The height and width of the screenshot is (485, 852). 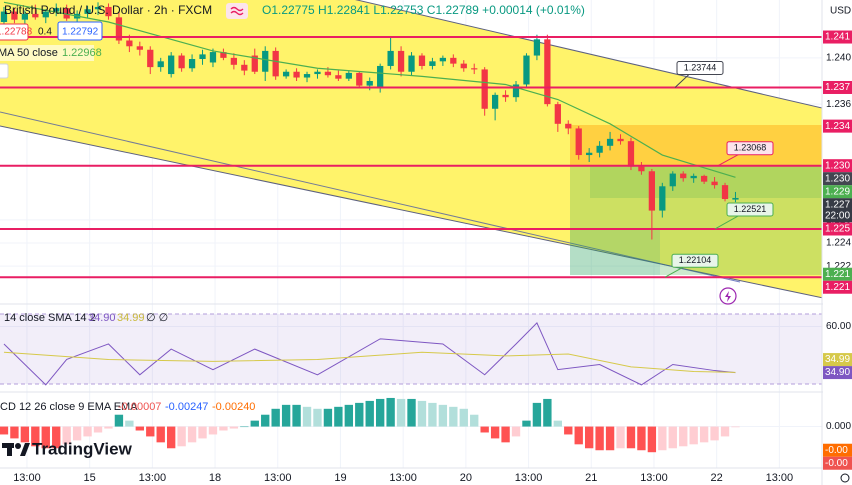 I want to click on price-label: -0.00, so click(x=836, y=450).